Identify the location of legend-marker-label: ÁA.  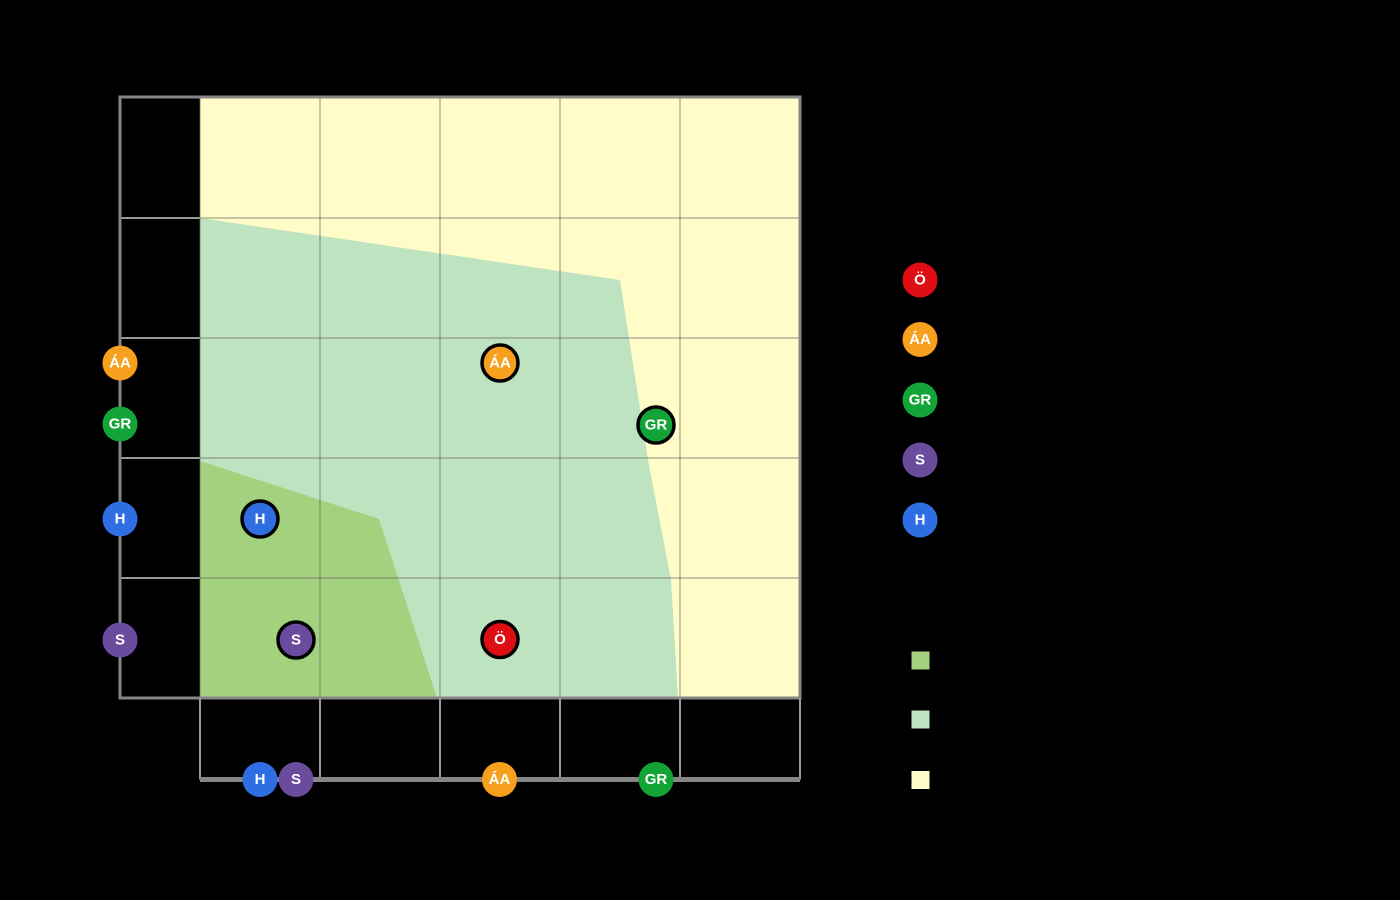
(920, 339).